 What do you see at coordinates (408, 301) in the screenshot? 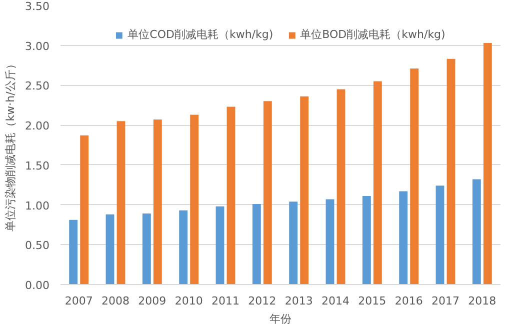
I see `x-tick-label: 2016` at bounding box center [408, 301].